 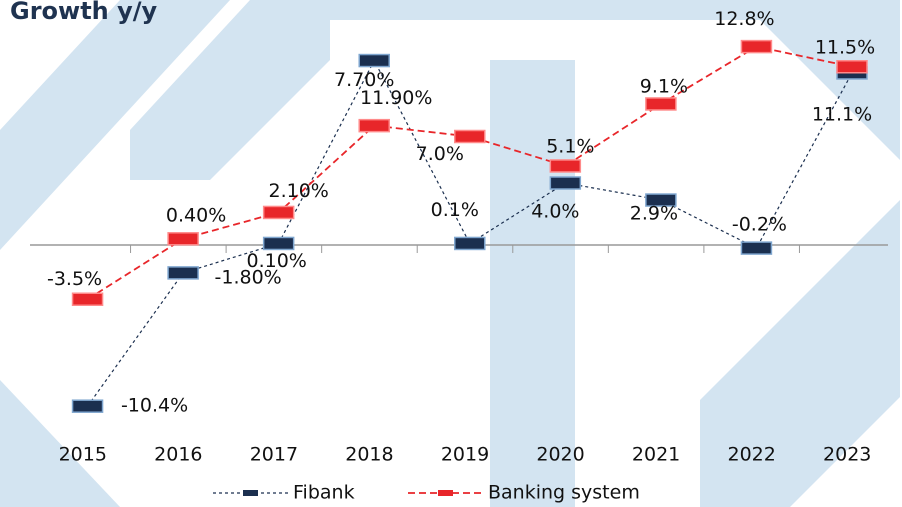 I want to click on data-label: 12.8%, so click(x=744, y=19).